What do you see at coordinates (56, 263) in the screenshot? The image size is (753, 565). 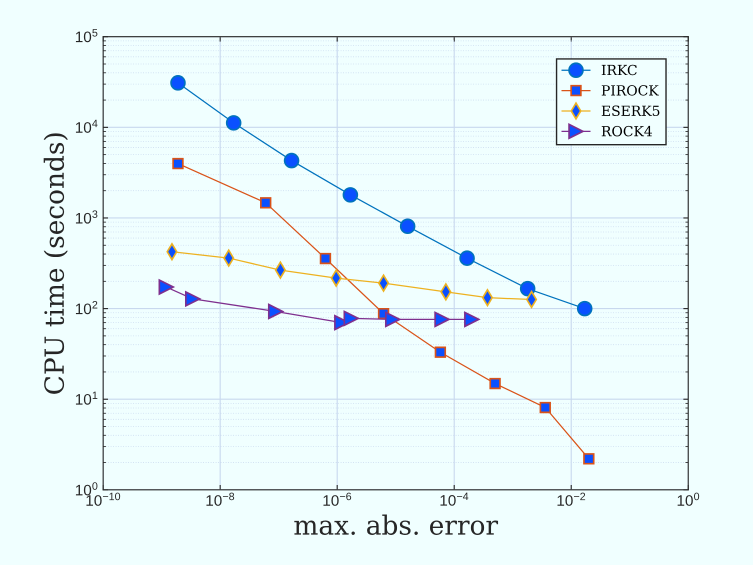 I see `y-axis-title: CPU time (seconds)` at bounding box center [56, 263].